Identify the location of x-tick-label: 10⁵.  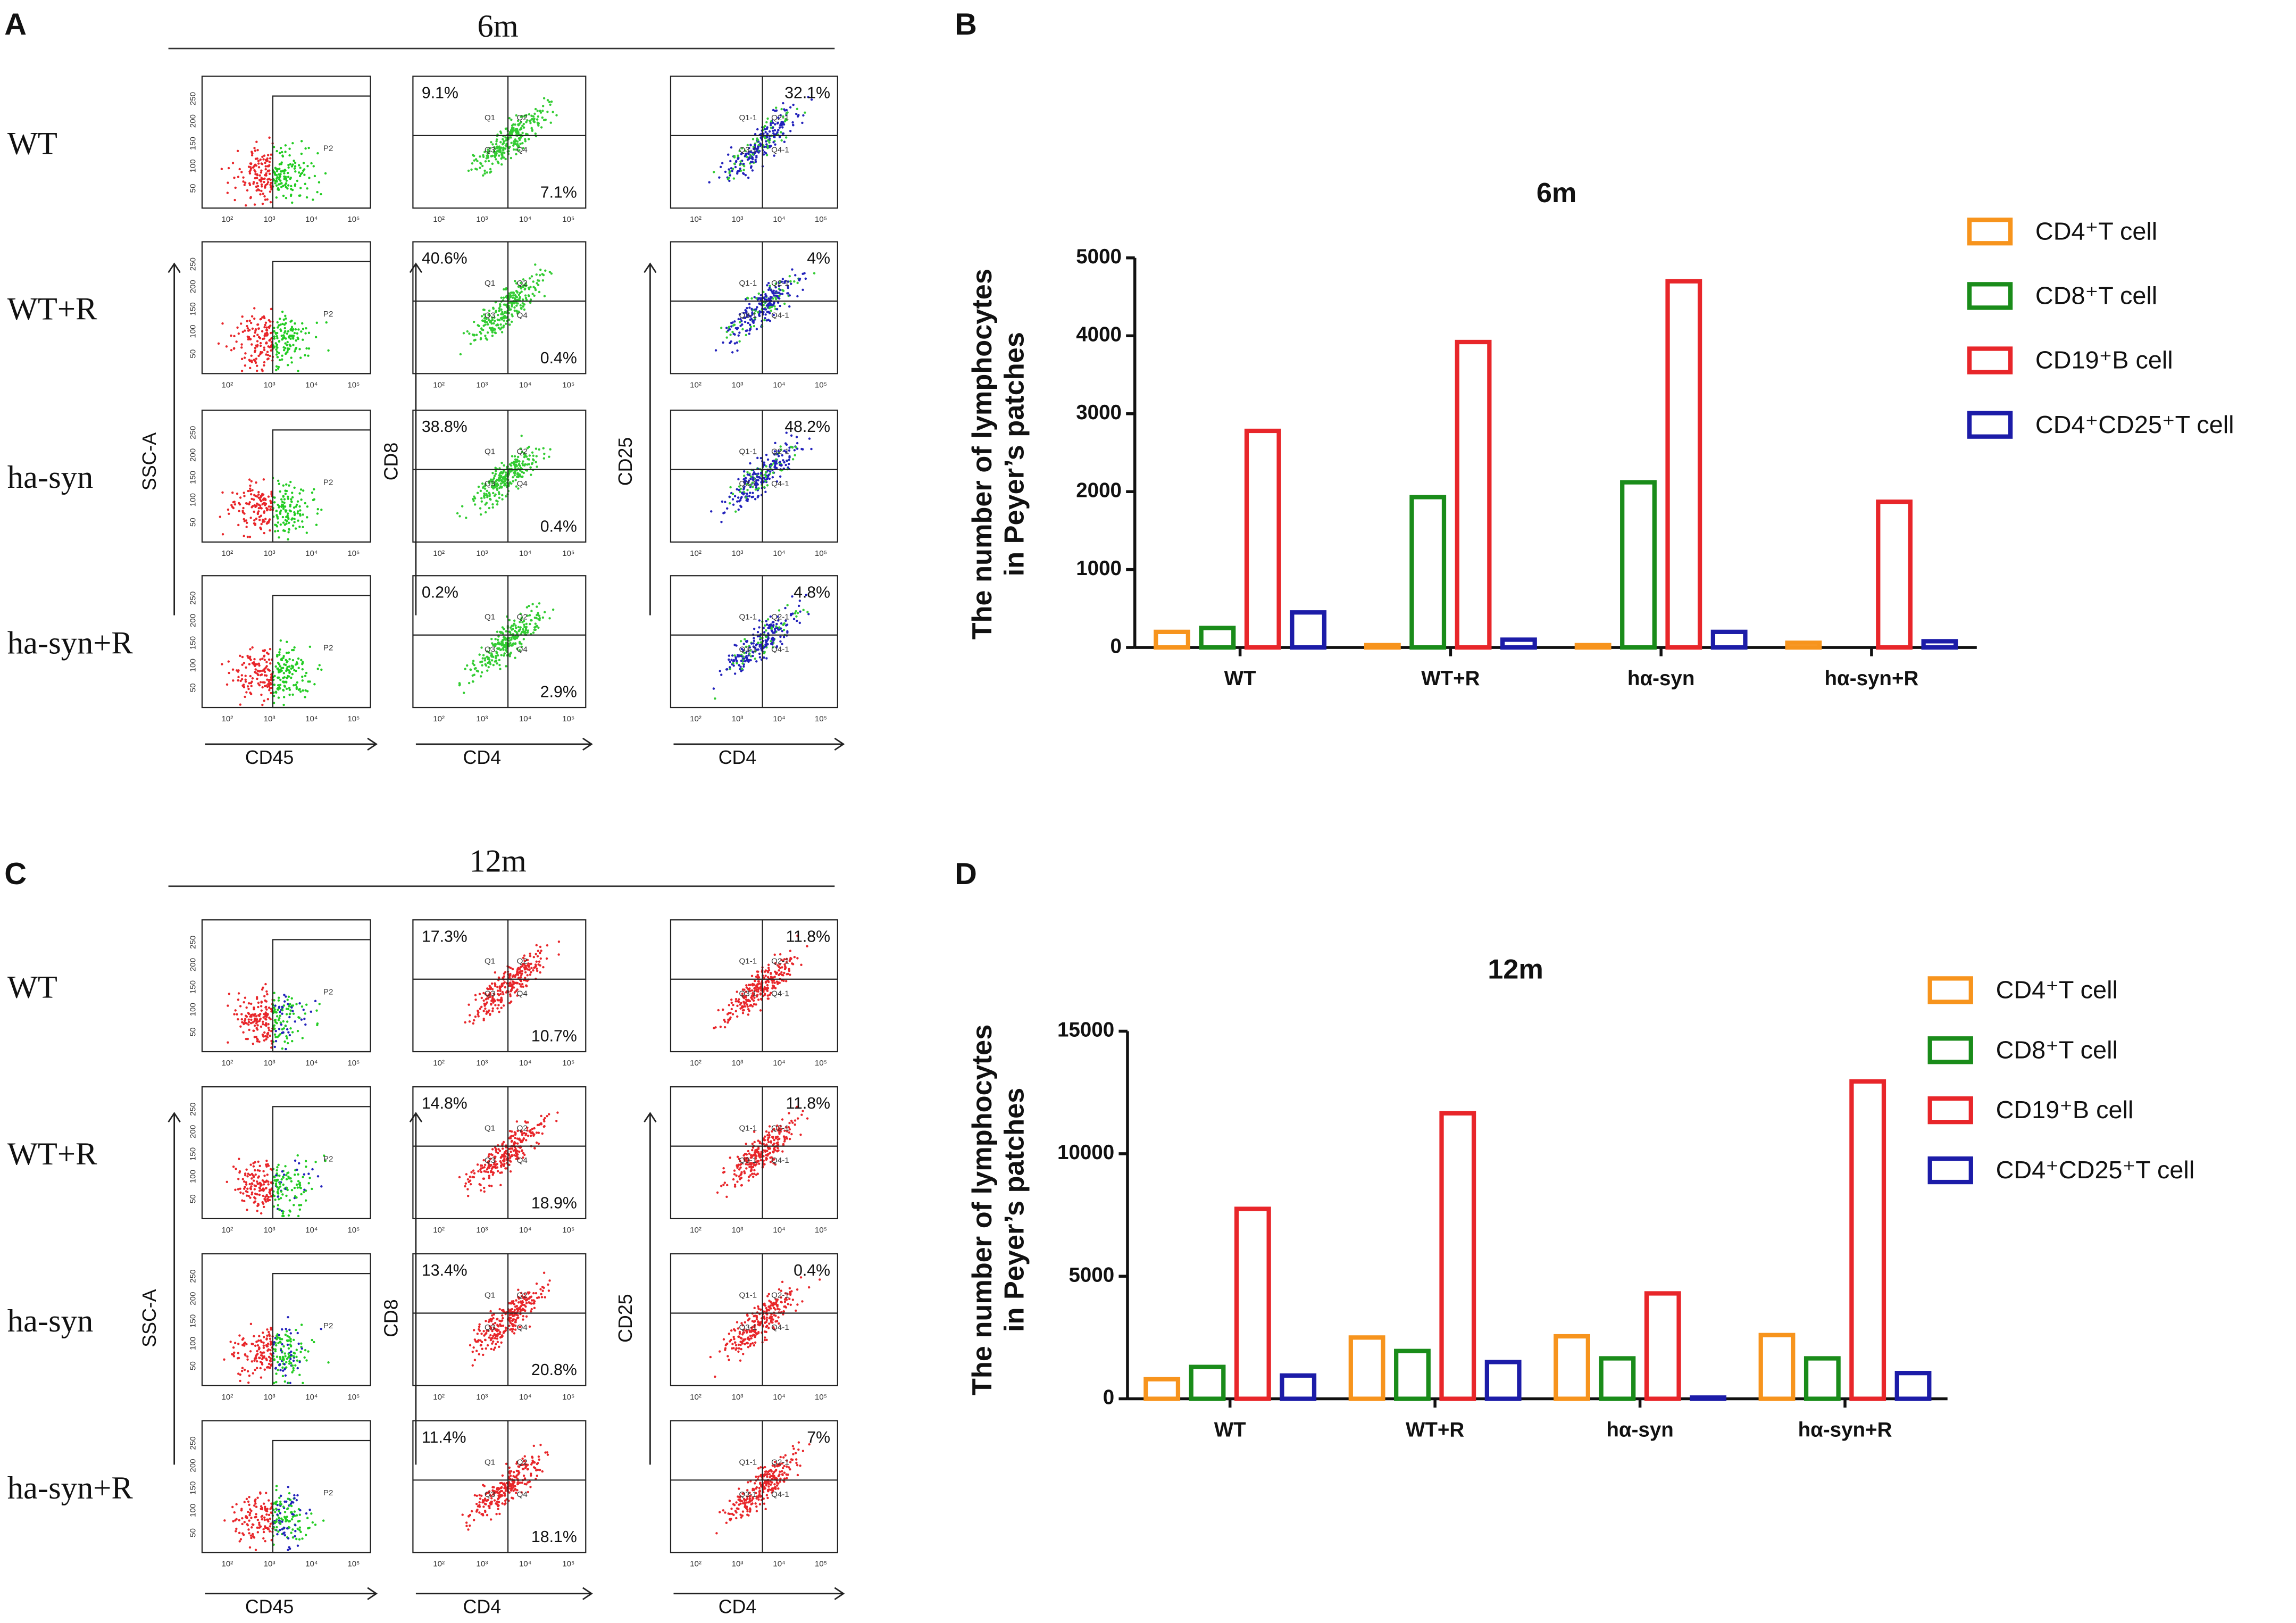
(821, 1230).